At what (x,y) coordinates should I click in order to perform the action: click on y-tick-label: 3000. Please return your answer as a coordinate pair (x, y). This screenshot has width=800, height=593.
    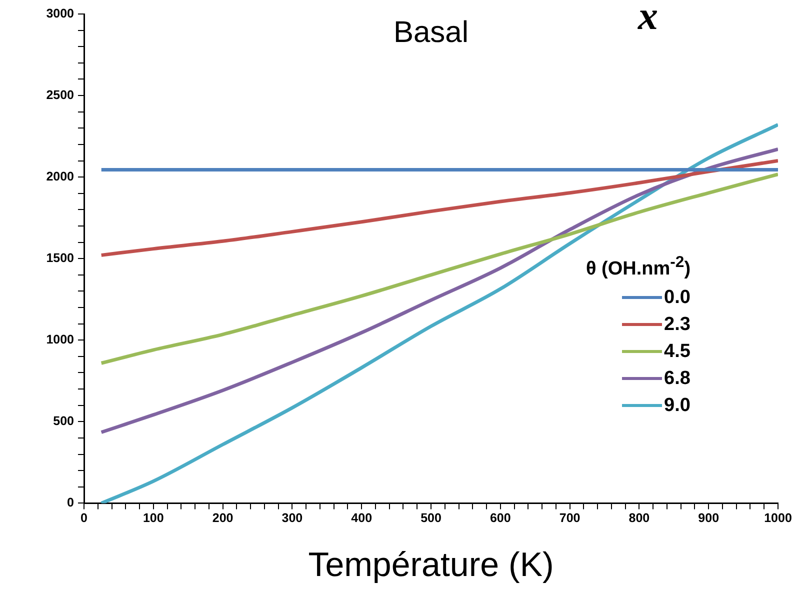
    Looking at the image, I should click on (60, 13).